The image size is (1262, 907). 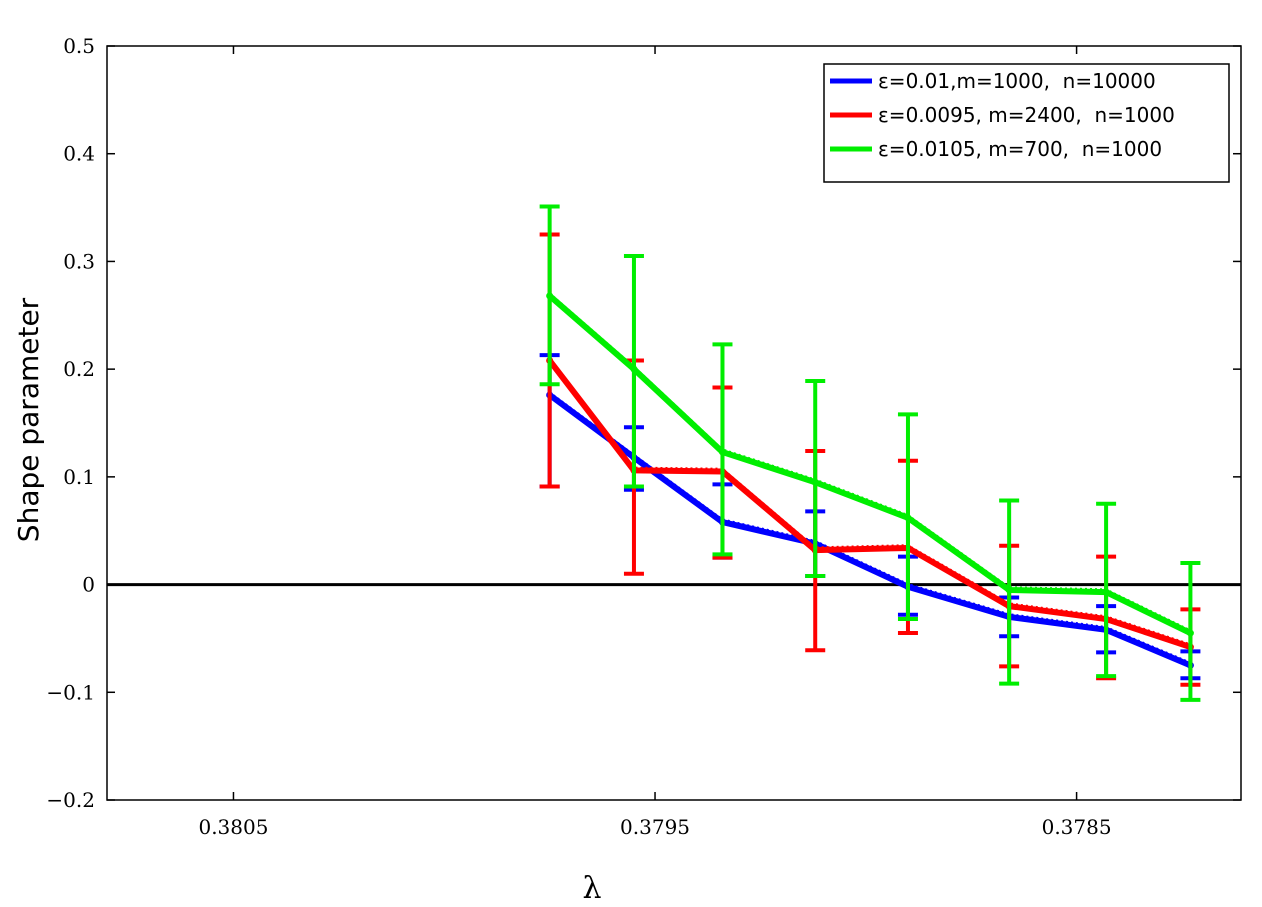 What do you see at coordinates (79, 477) in the screenshot?
I see `y-tick-label: 0.1` at bounding box center [79, 477].